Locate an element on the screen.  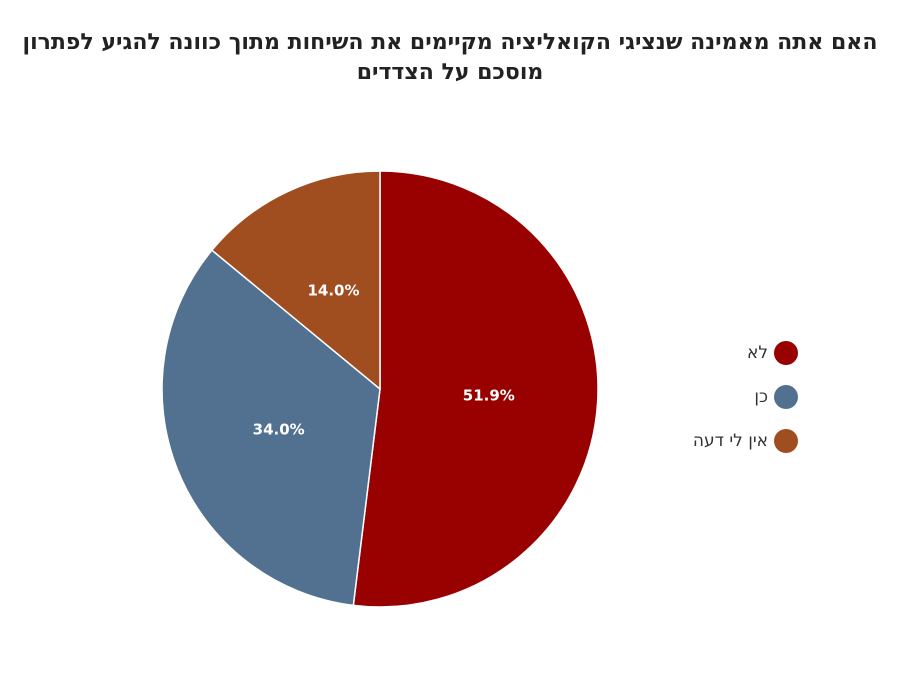
pie-slice-yes is located at coordinates (271, 428).